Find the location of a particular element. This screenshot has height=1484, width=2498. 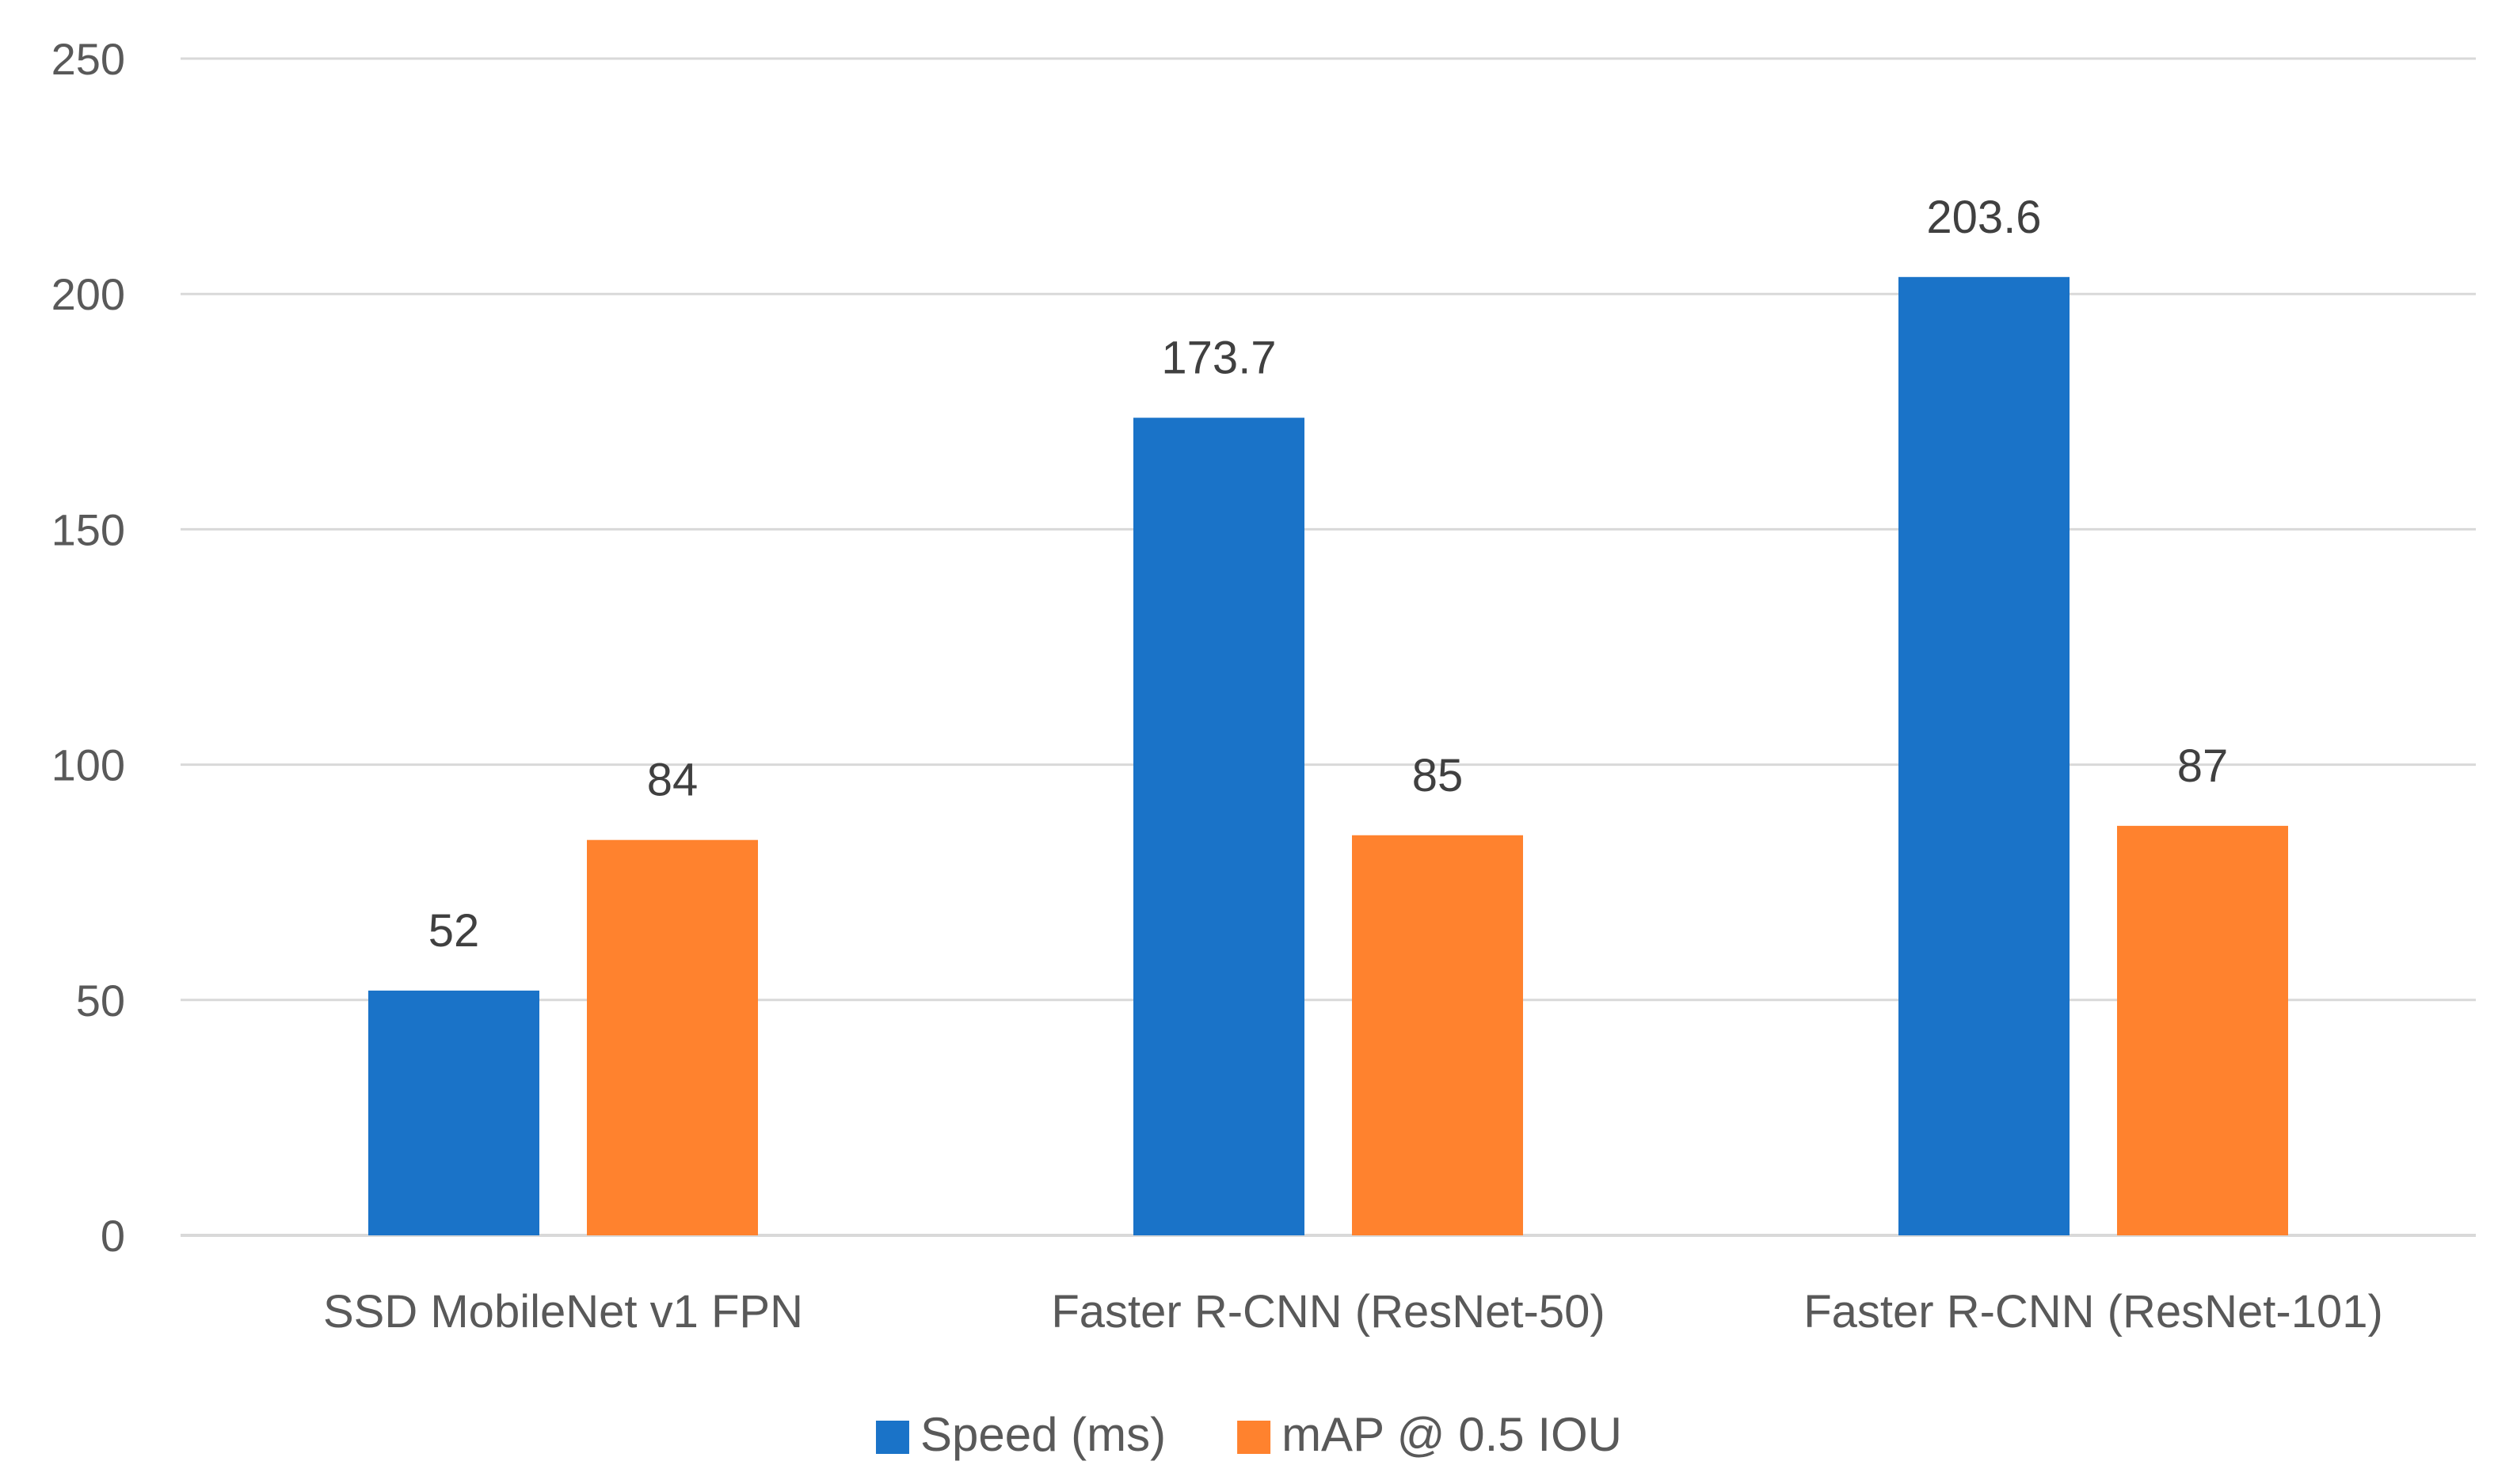

legend-swatch-speed is located at coordinates (892, 1438).